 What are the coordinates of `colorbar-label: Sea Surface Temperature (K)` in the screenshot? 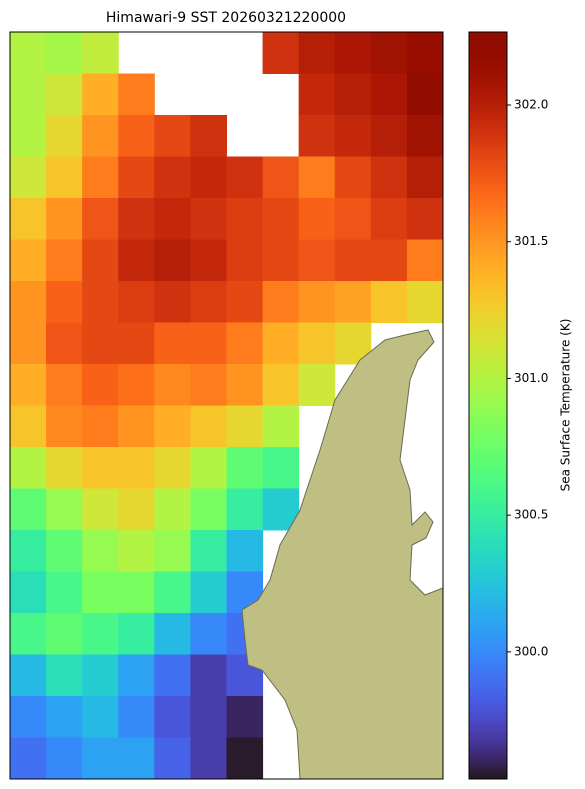 It's located at (566, 405).